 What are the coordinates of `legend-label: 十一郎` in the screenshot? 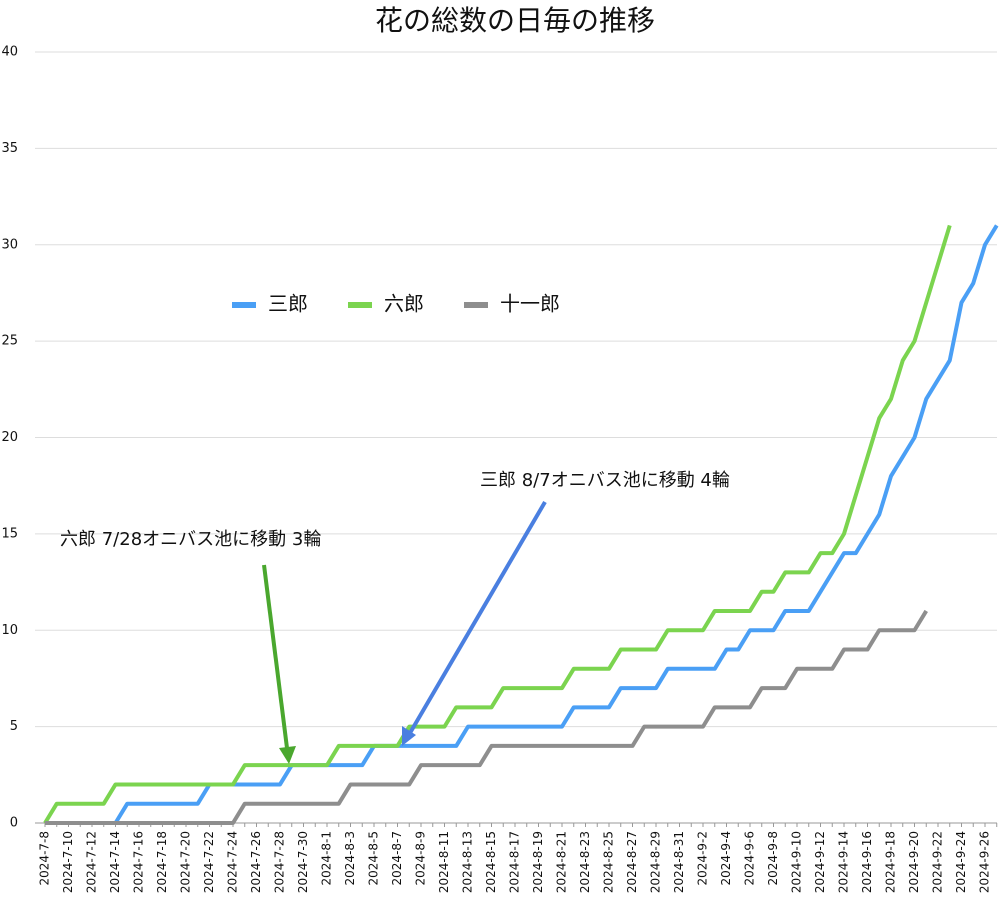 It's located at (530, 304).